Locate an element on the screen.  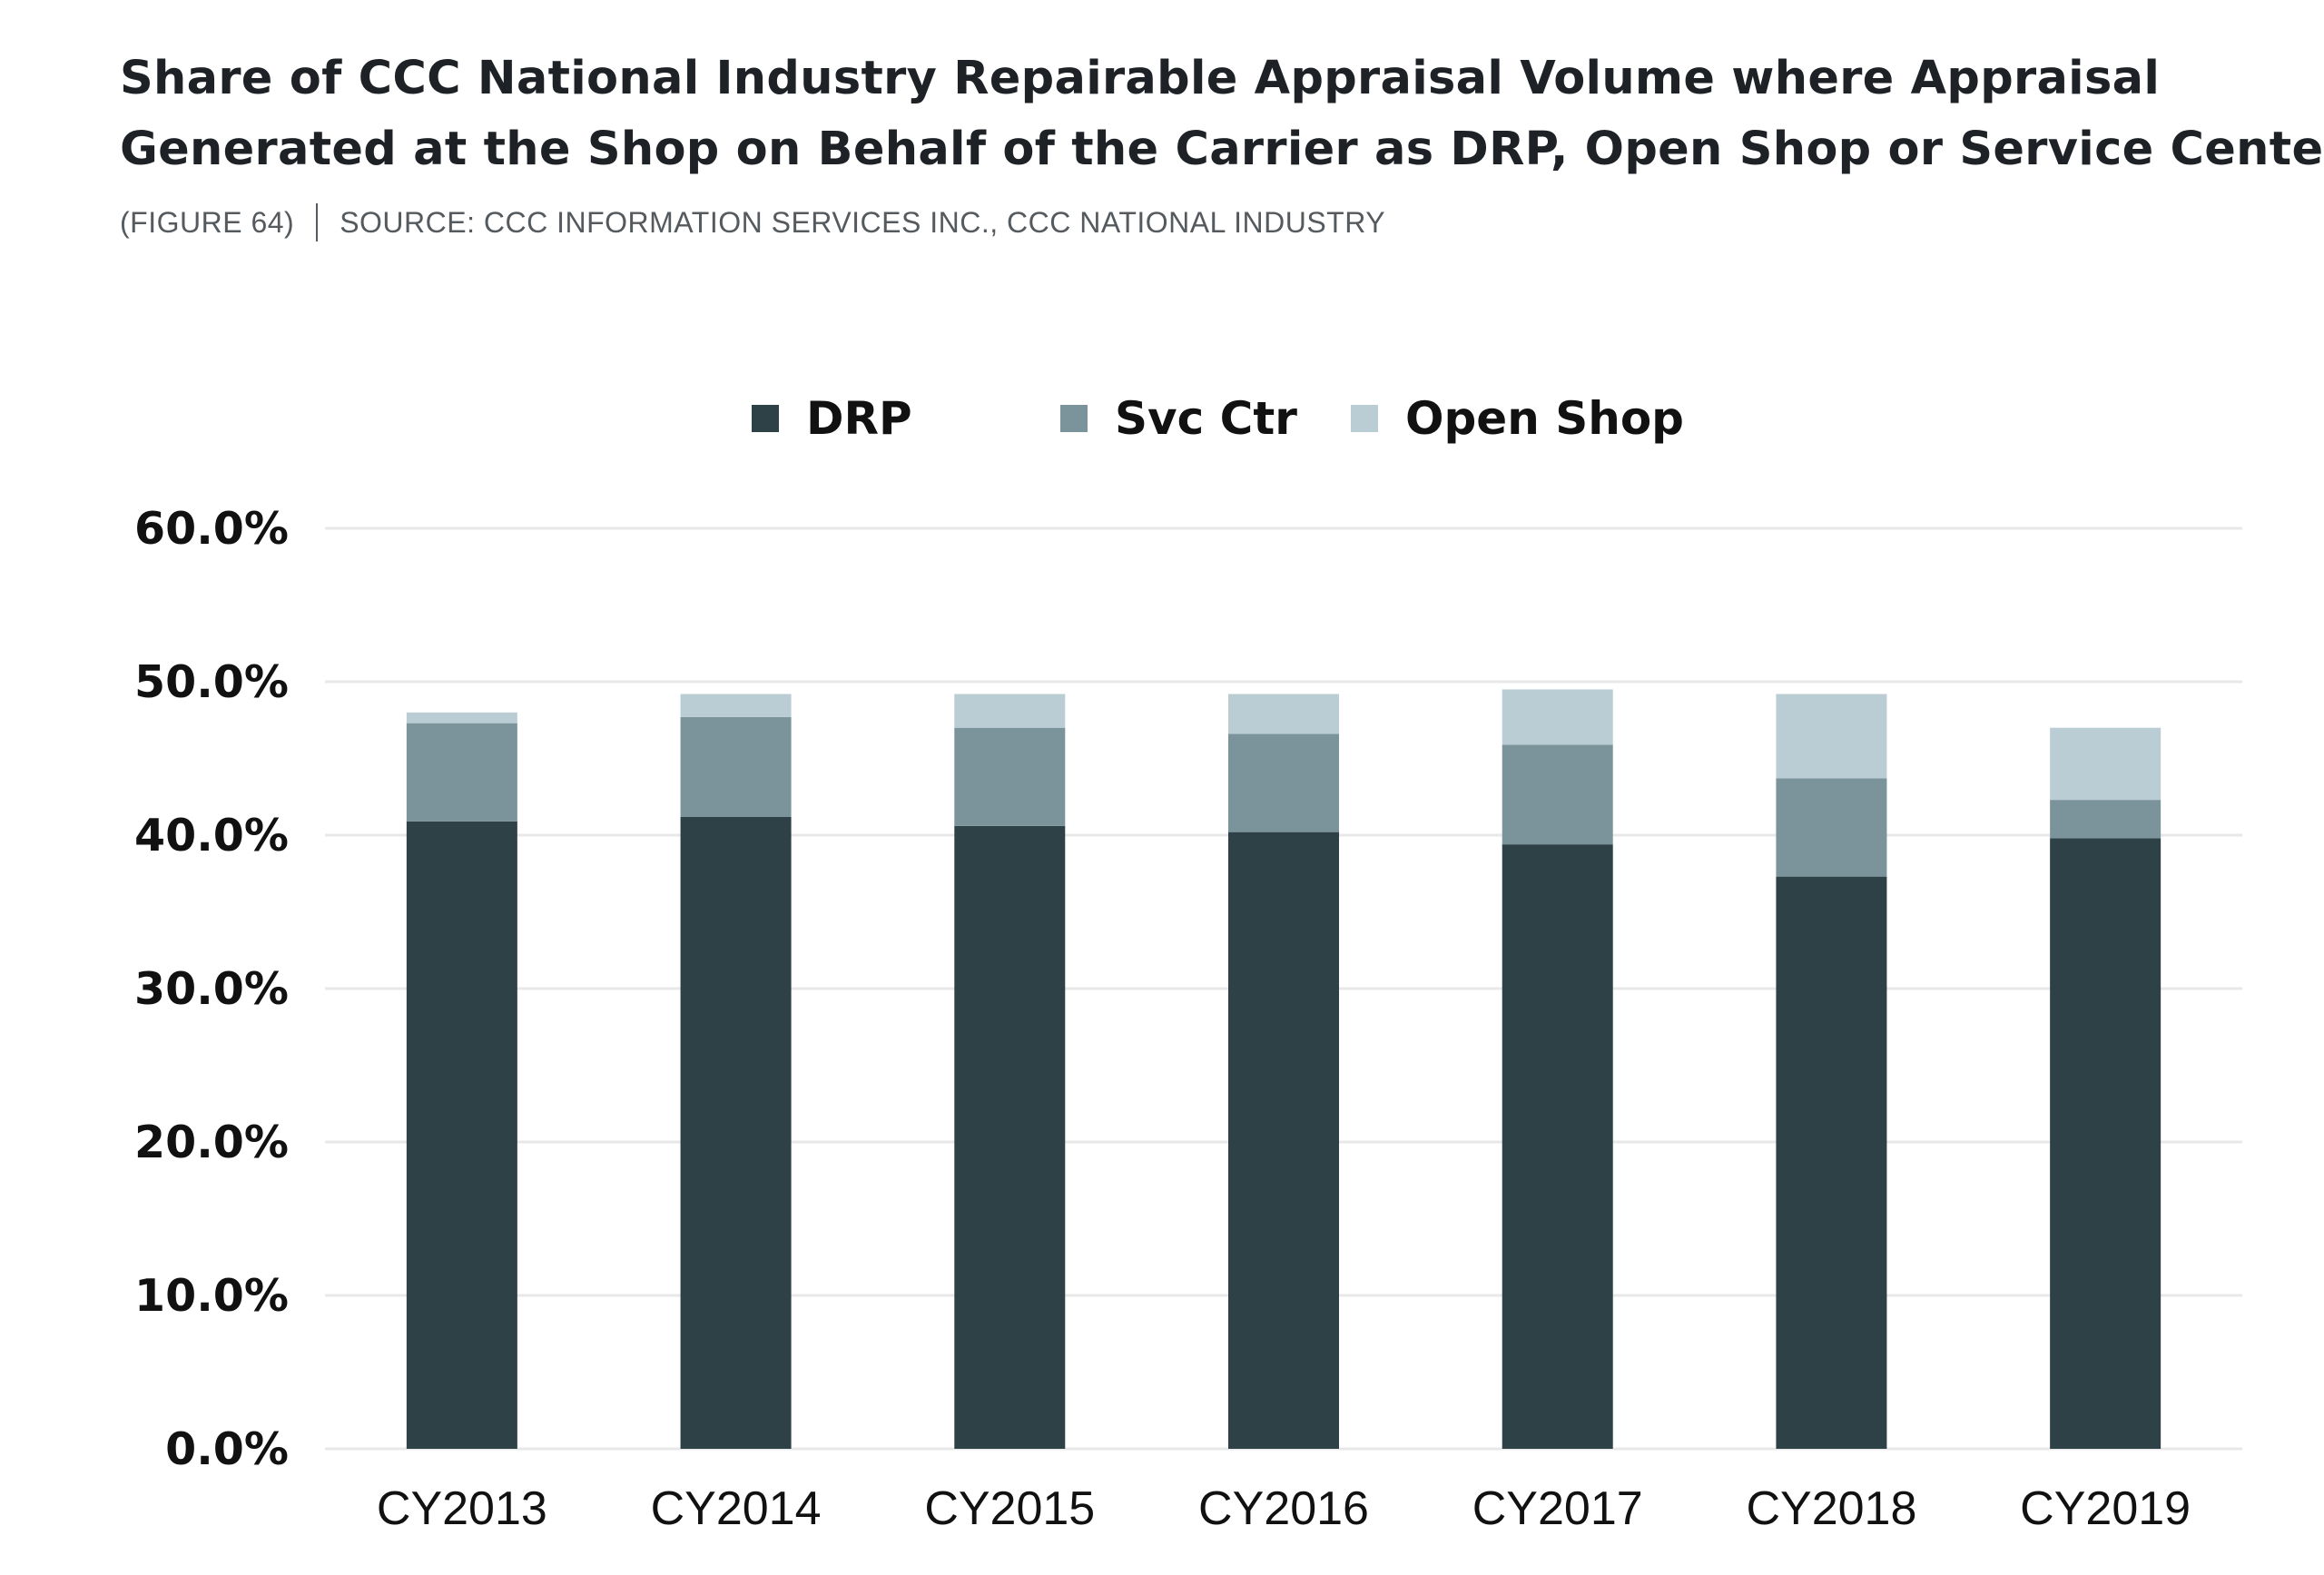
x-category-label: CY2014 is located at coordinates (736, 1509).